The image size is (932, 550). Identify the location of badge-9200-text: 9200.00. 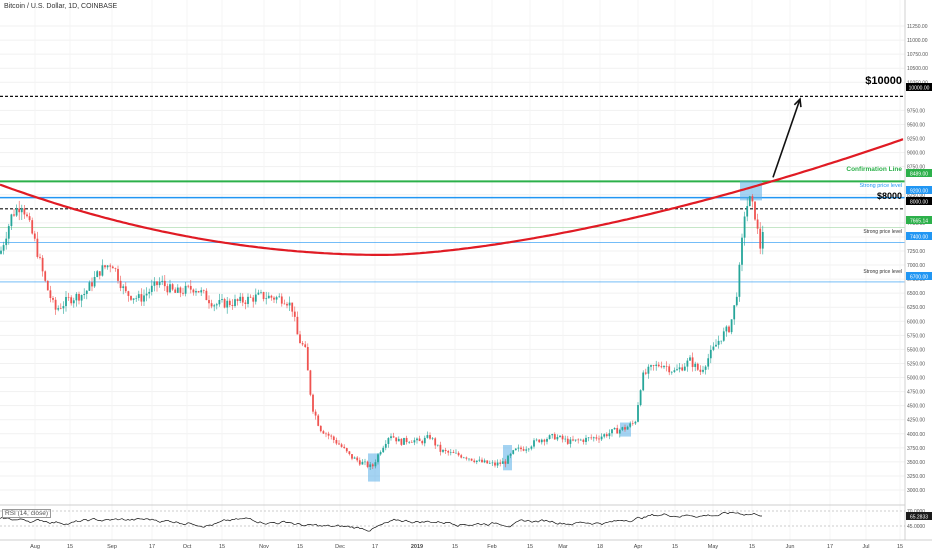
(919, 192).